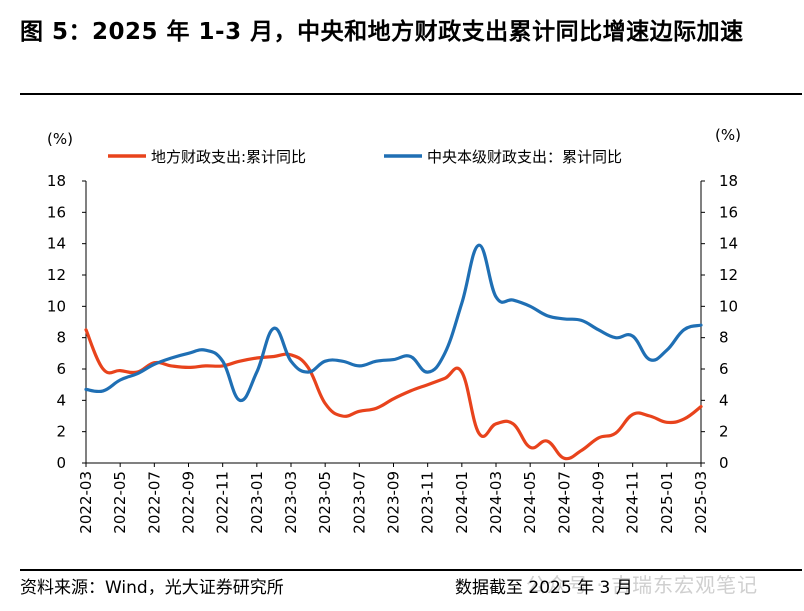 This screenshot has width=804, height=611. I want to click on y-tick-label-left: 14, so click(56, 244).